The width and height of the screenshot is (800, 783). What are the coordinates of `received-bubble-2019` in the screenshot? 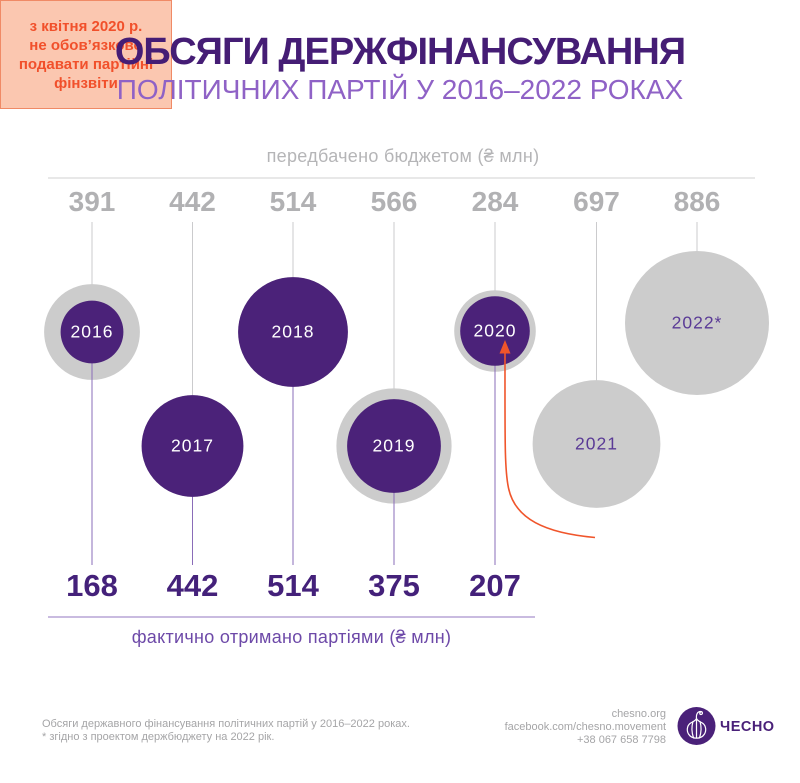 It's located at (394, 446).